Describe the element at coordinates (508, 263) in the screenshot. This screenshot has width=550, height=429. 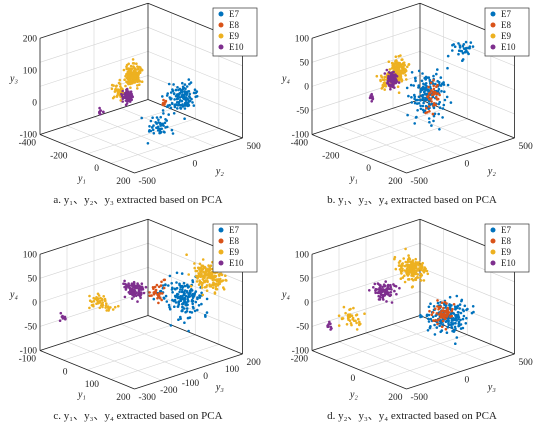
I see `legend-label-e10: E10` at that location.